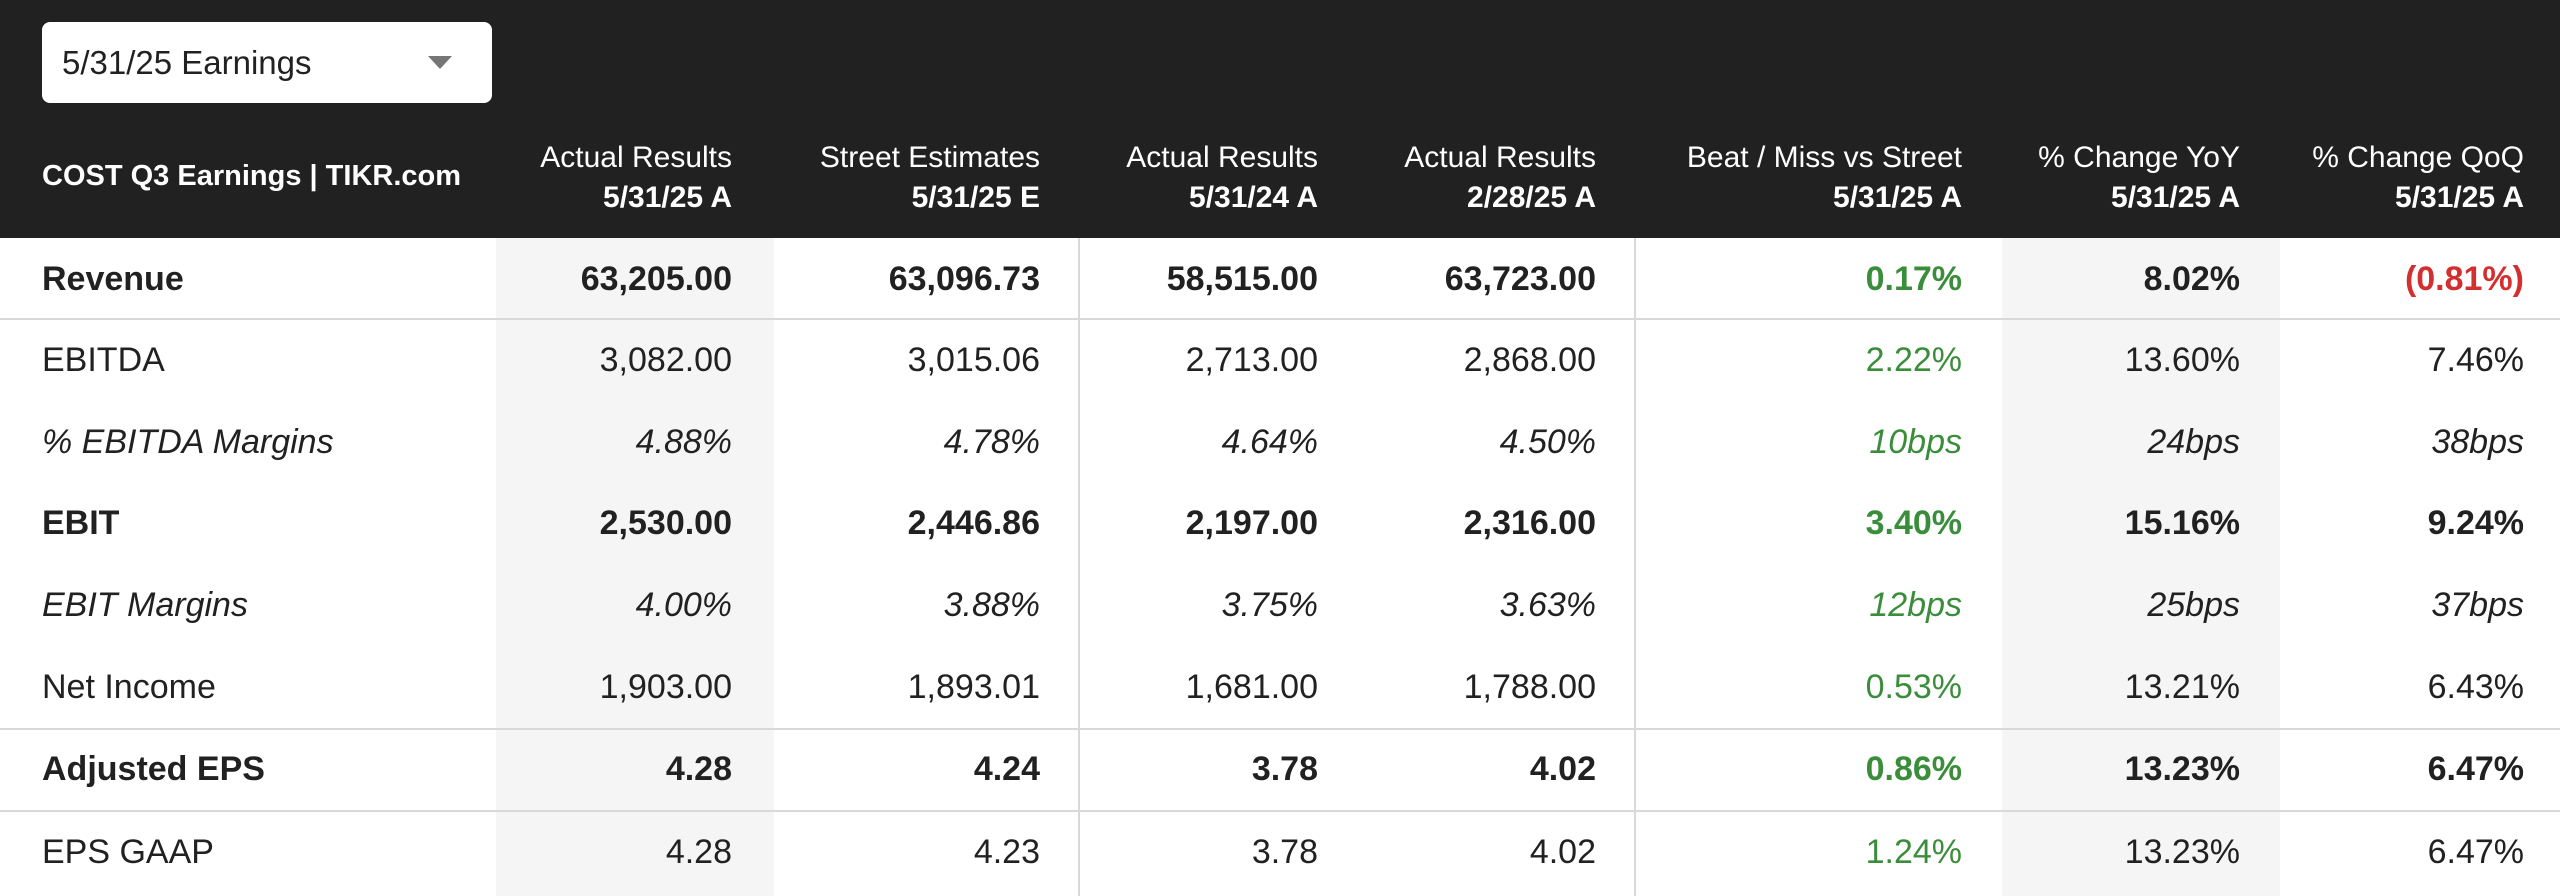  Describe the element at coordinates (2139, 178) in the screenshot. I see `column-header-change-yoy: % Change YoY 5/31/25 A` at that location.